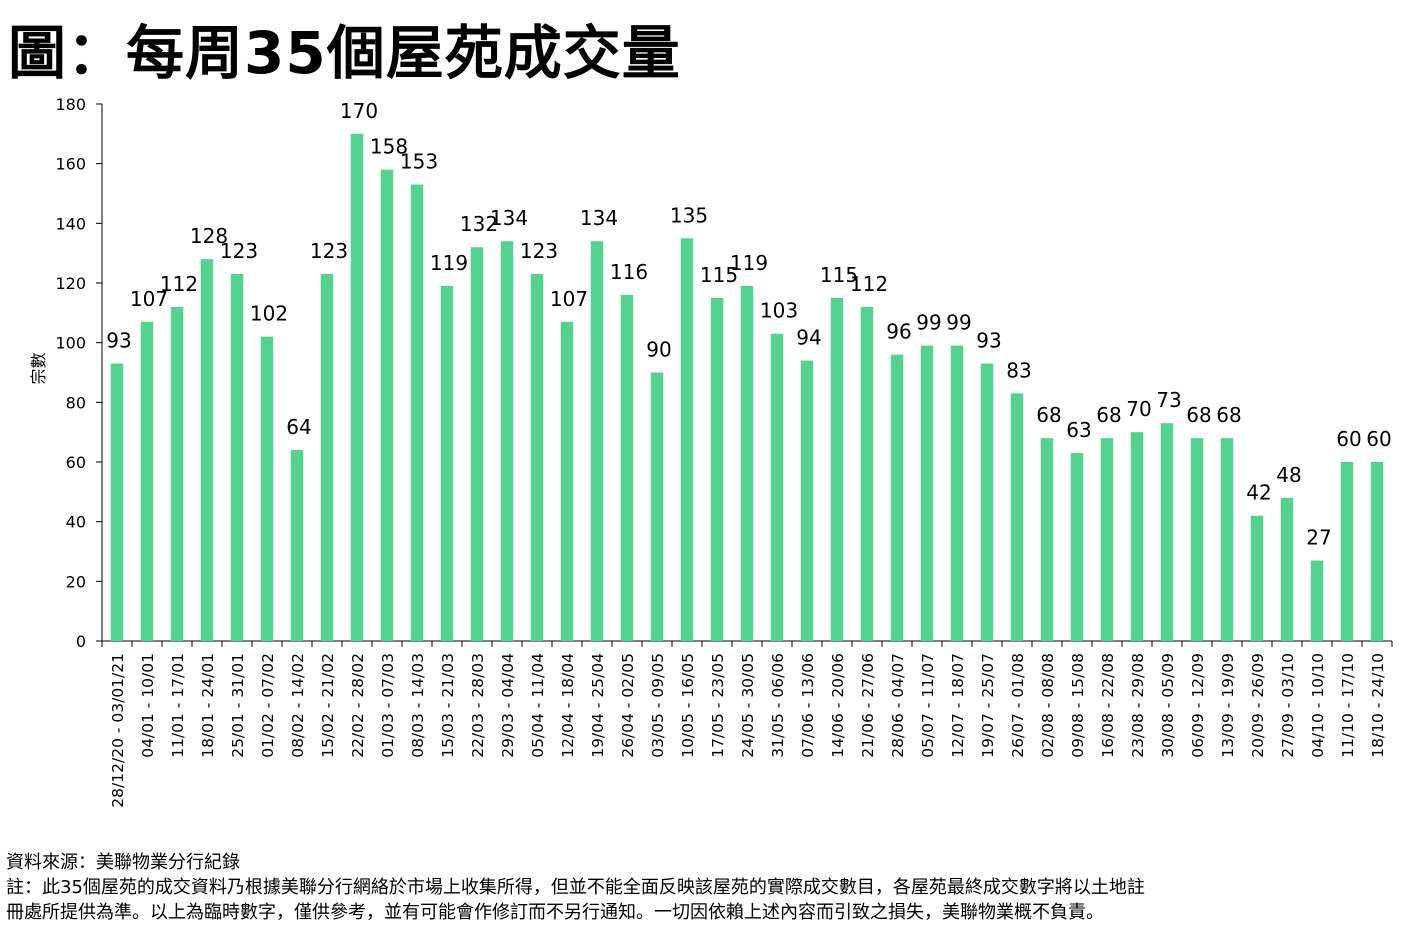 The image size is (1404, 940). I want to click on bar-value-label: 115, so click(839, 275).